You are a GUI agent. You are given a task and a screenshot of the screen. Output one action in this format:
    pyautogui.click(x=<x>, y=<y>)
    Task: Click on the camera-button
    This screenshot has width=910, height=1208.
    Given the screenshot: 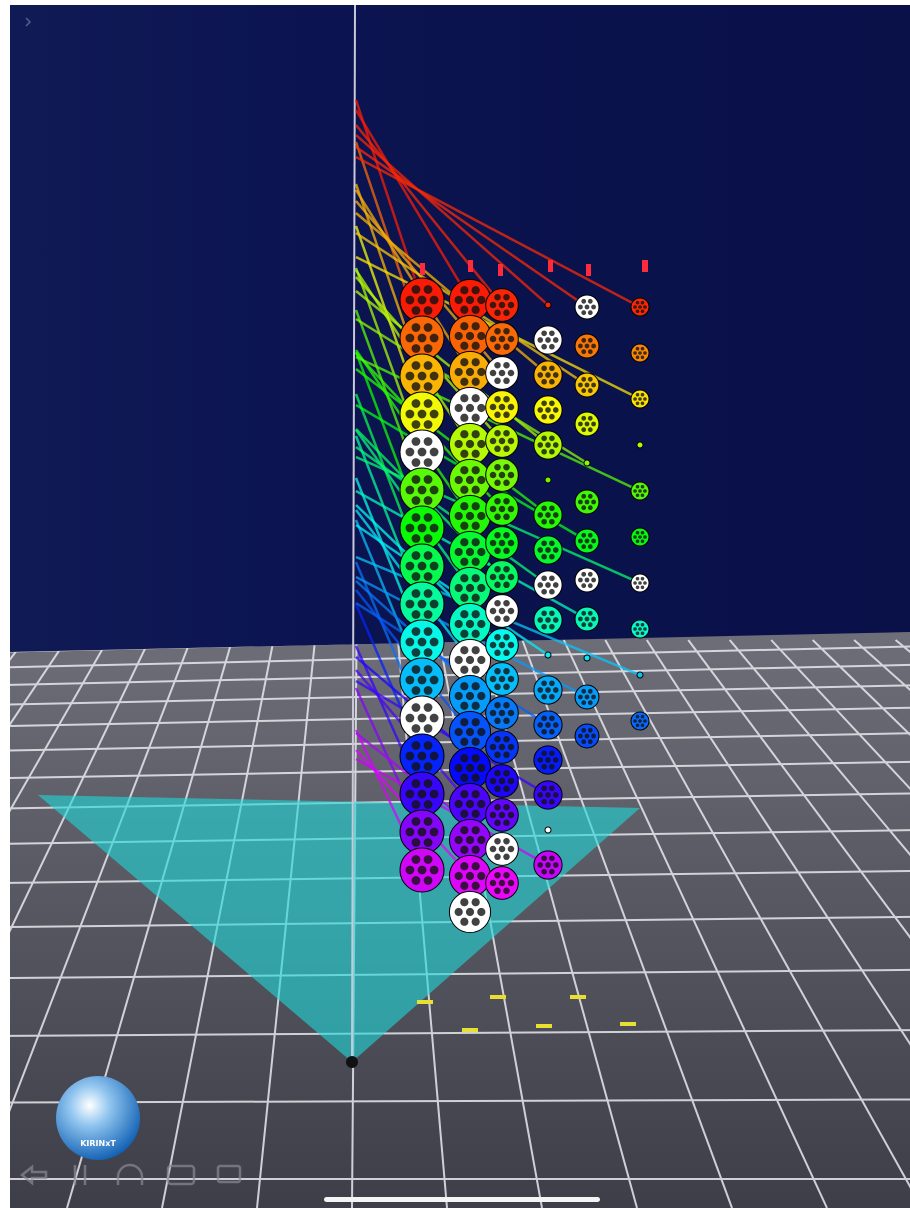 What is the action you would take?
    pyautogui.click(x=181, y=1175)
    